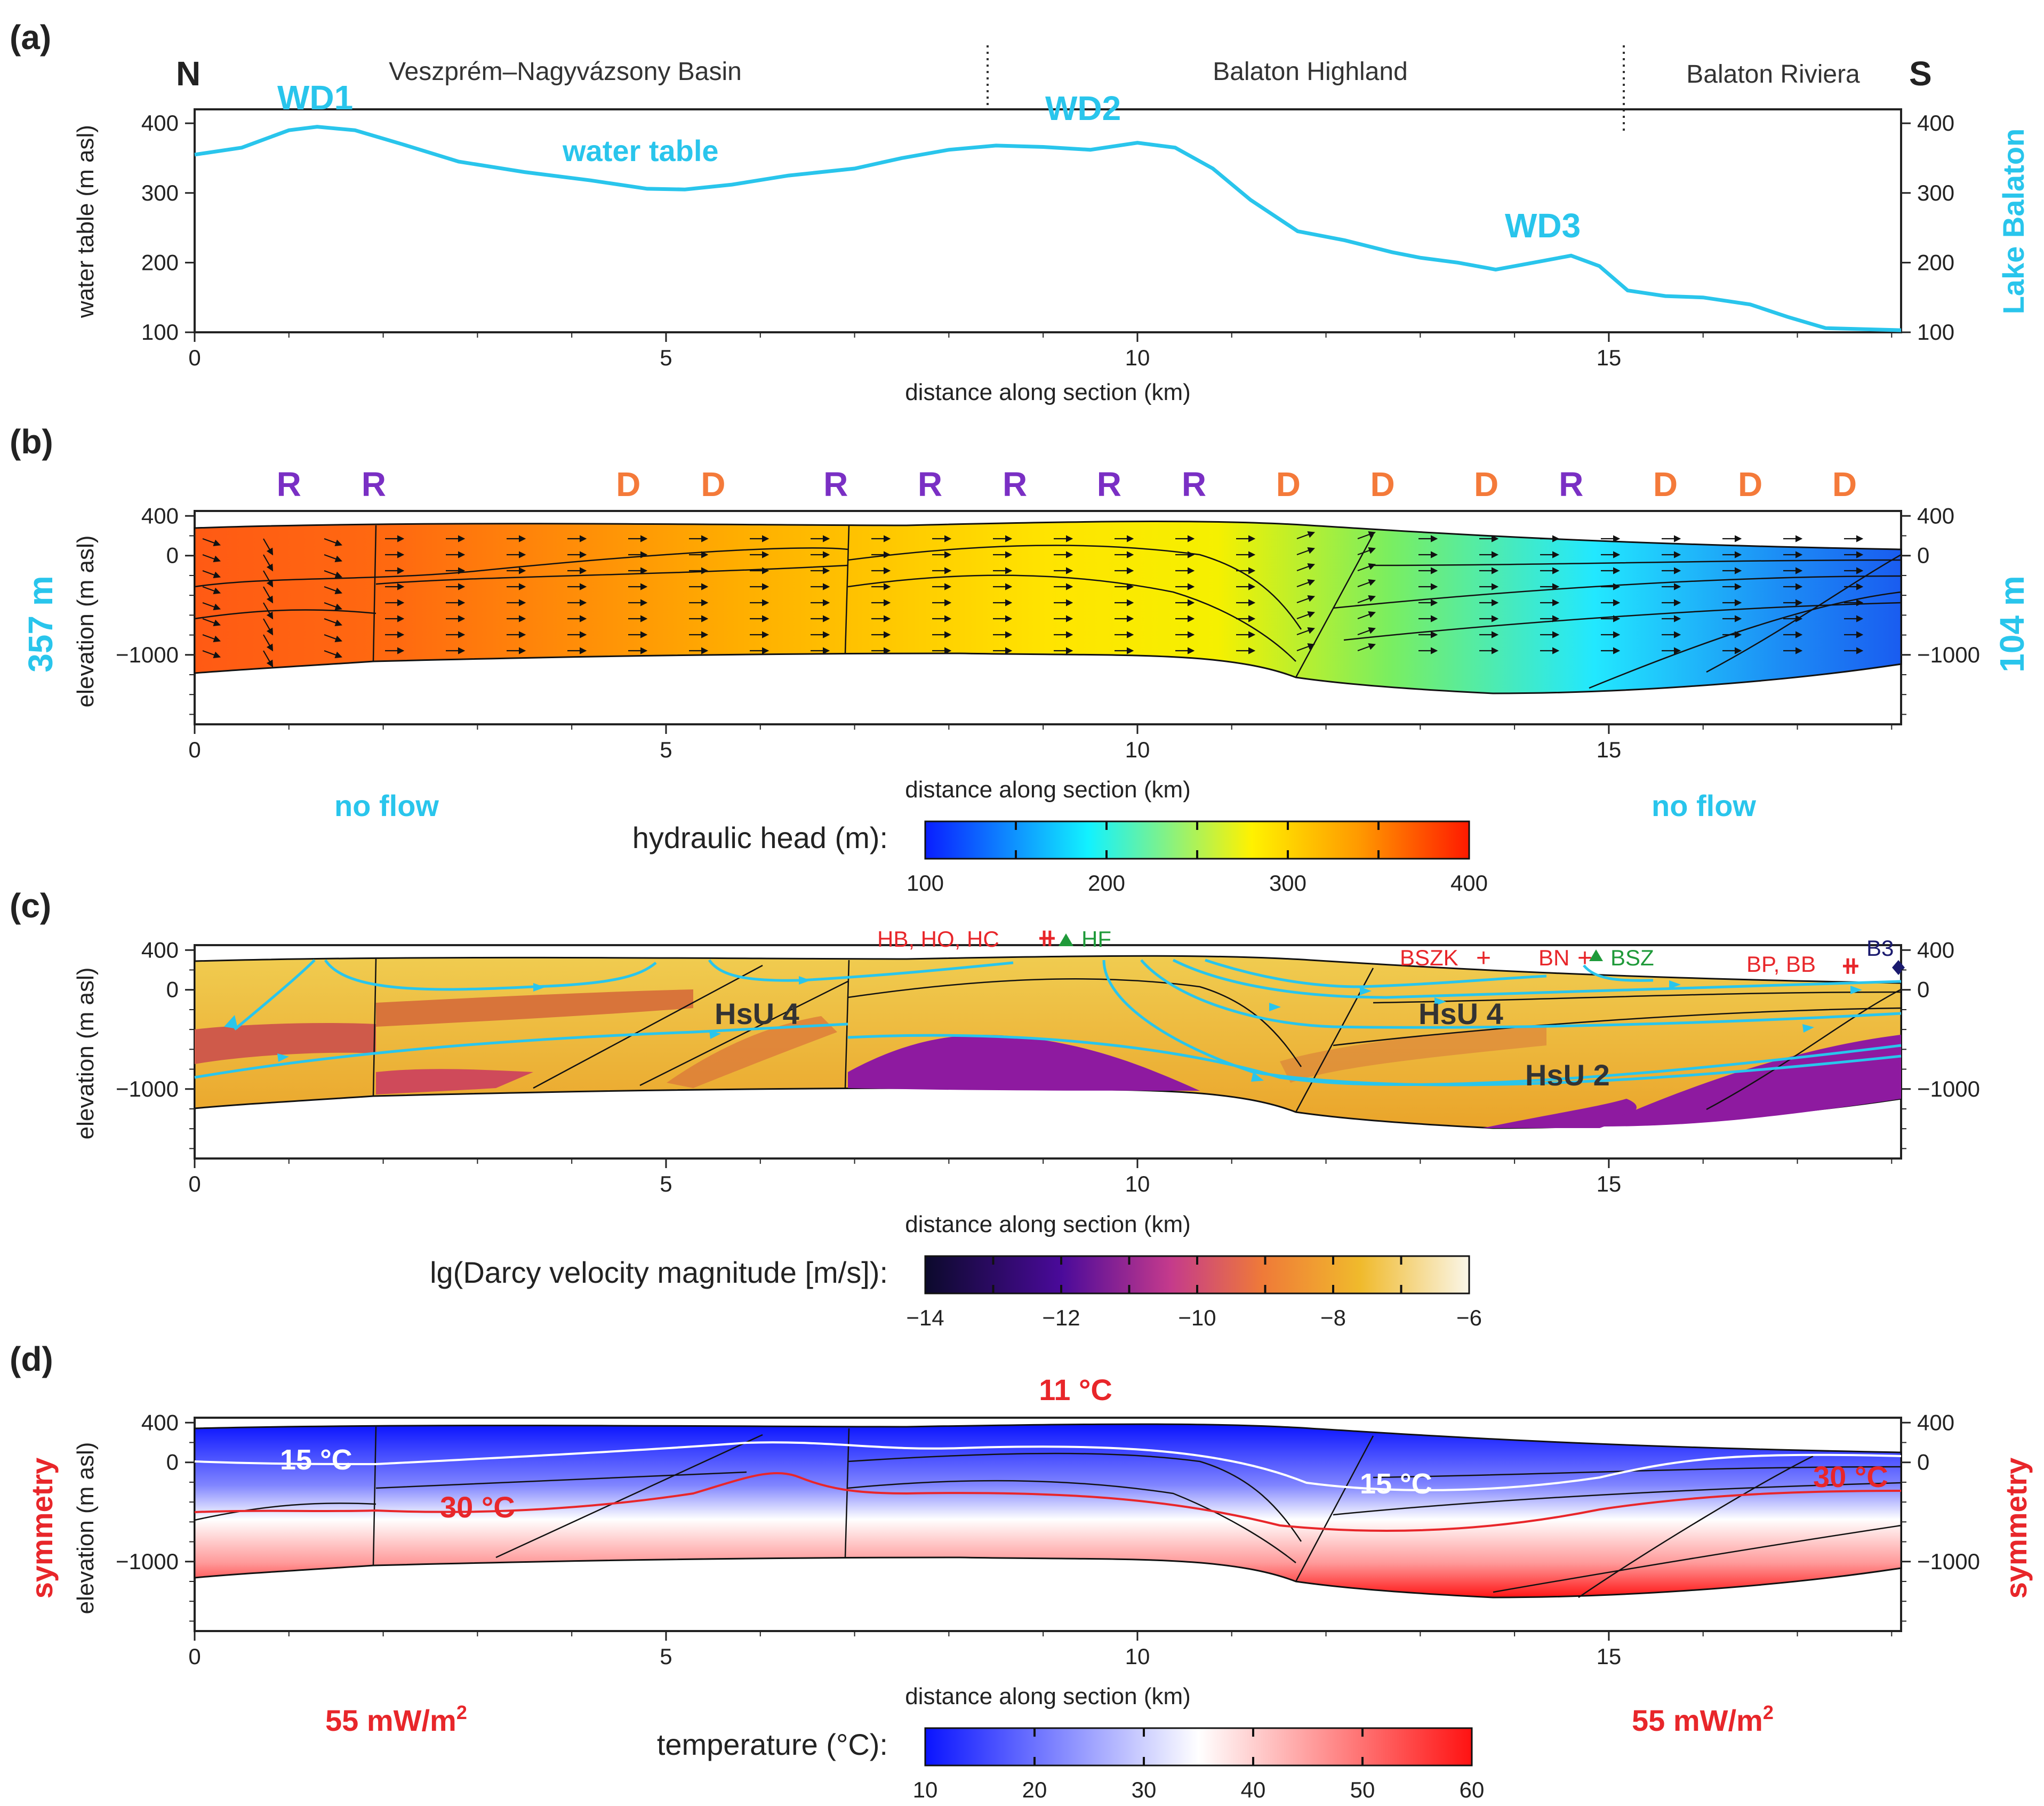 Image resolution: width=2044 pixels, height=1806 pixels. I want to click on colorbar-tick-label: 40, so click(1253, 1789).